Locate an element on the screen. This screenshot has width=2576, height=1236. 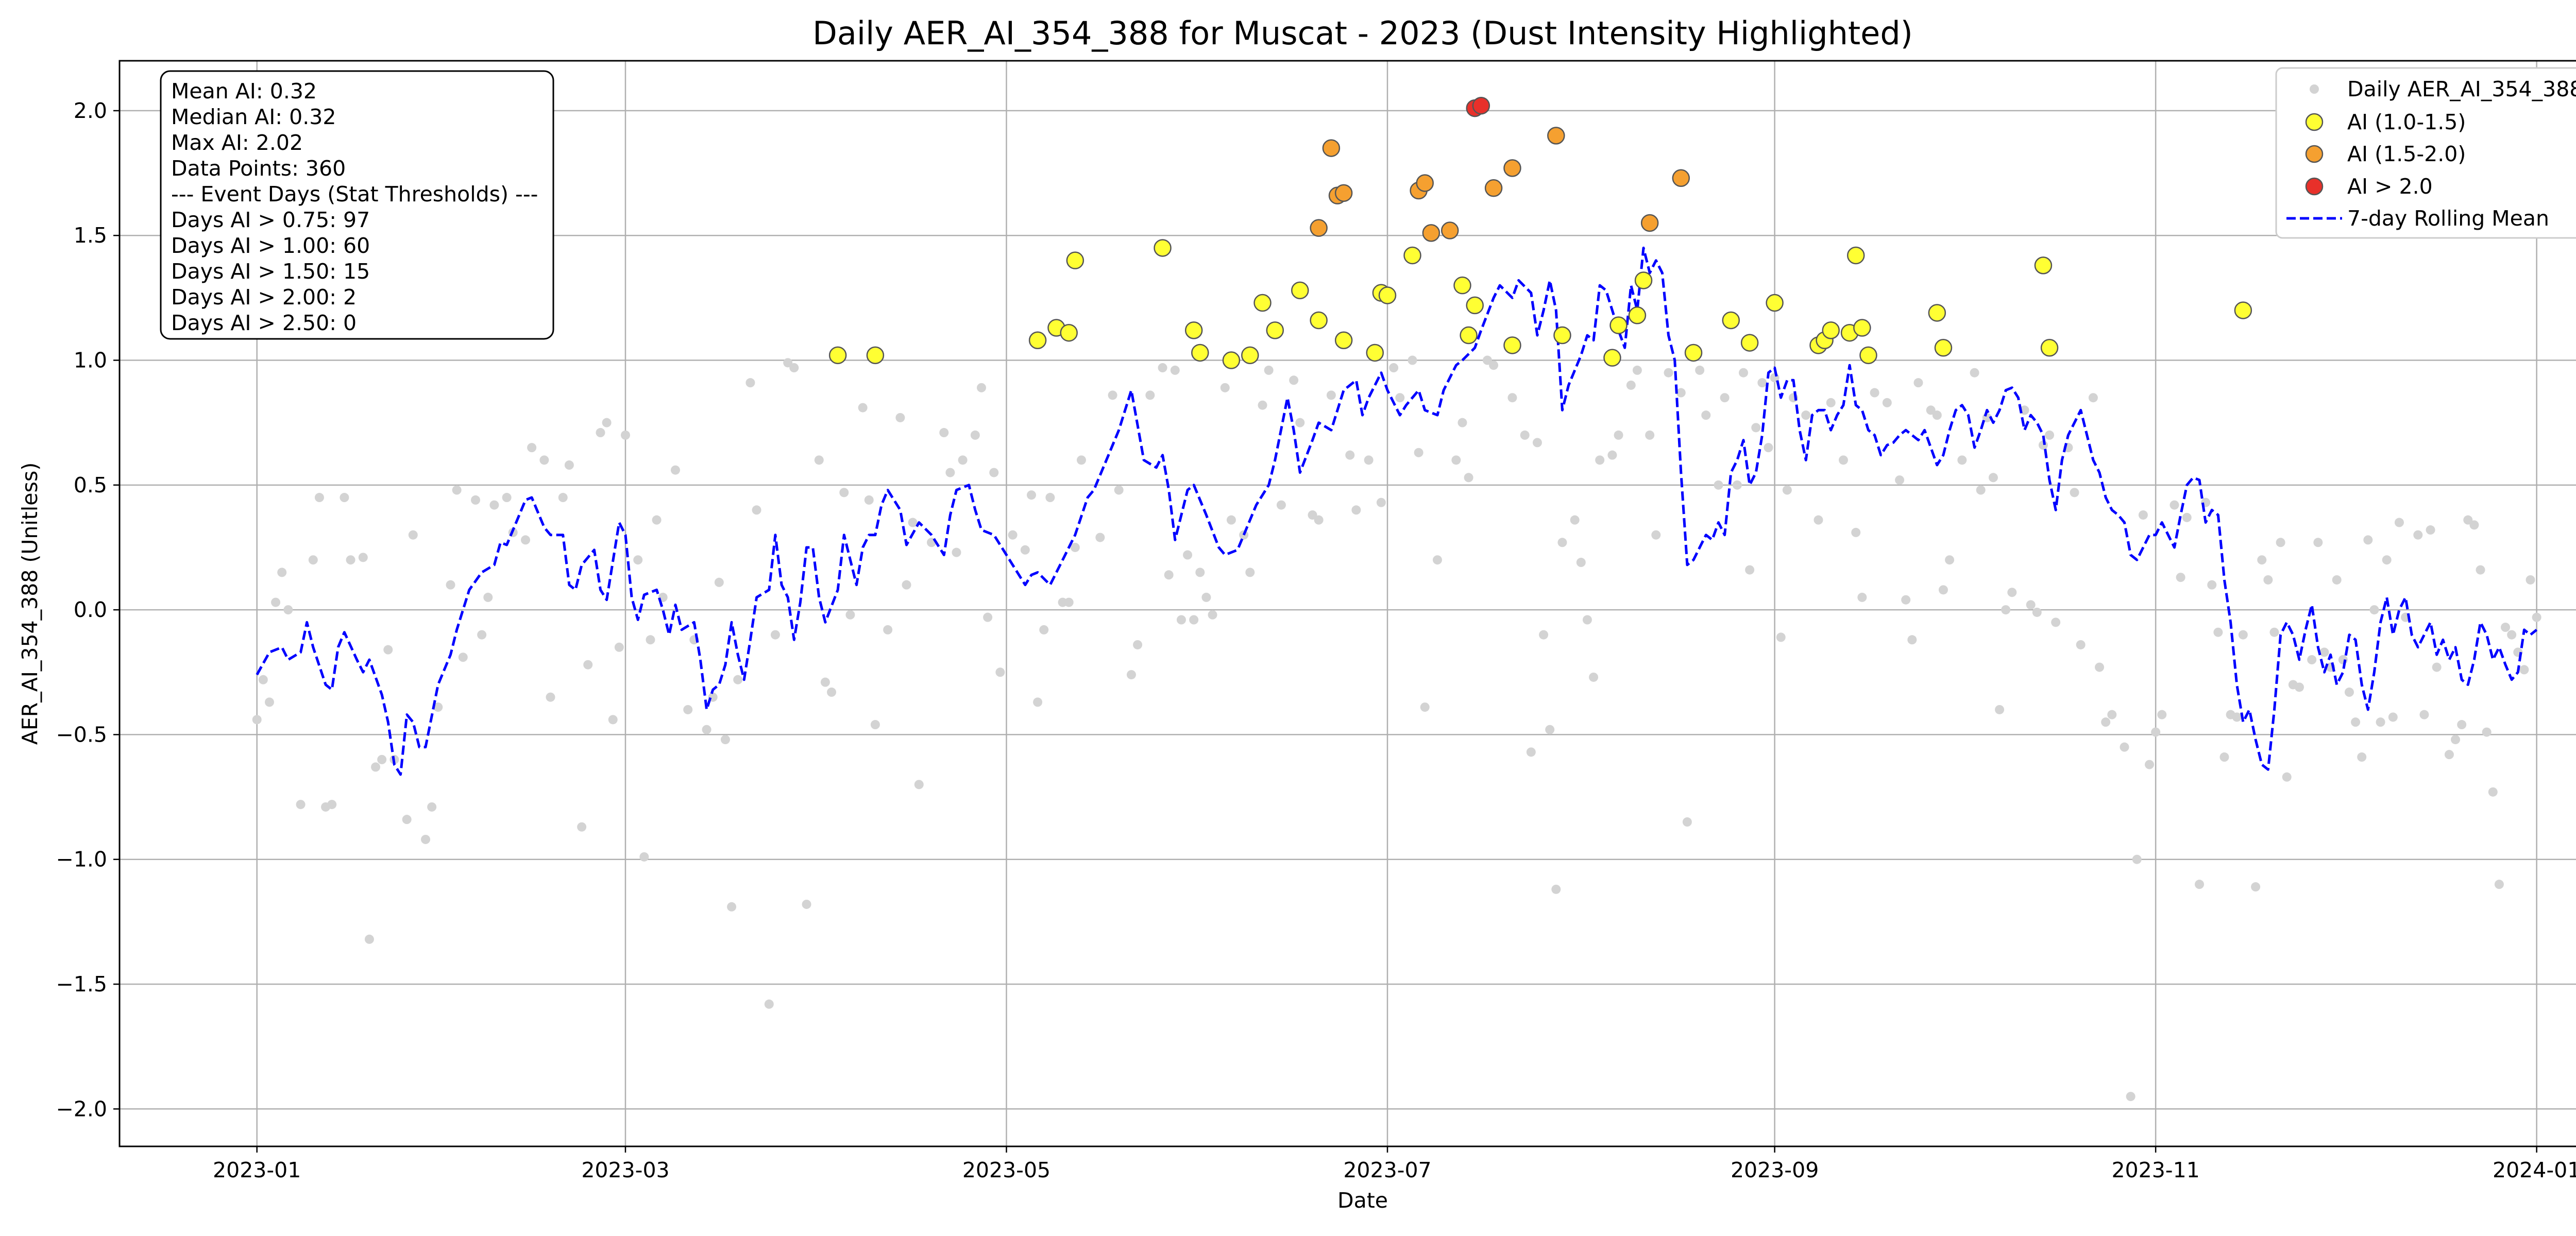
legend-label-red: AI > 2.0 is located at coordinates (2390, 187).